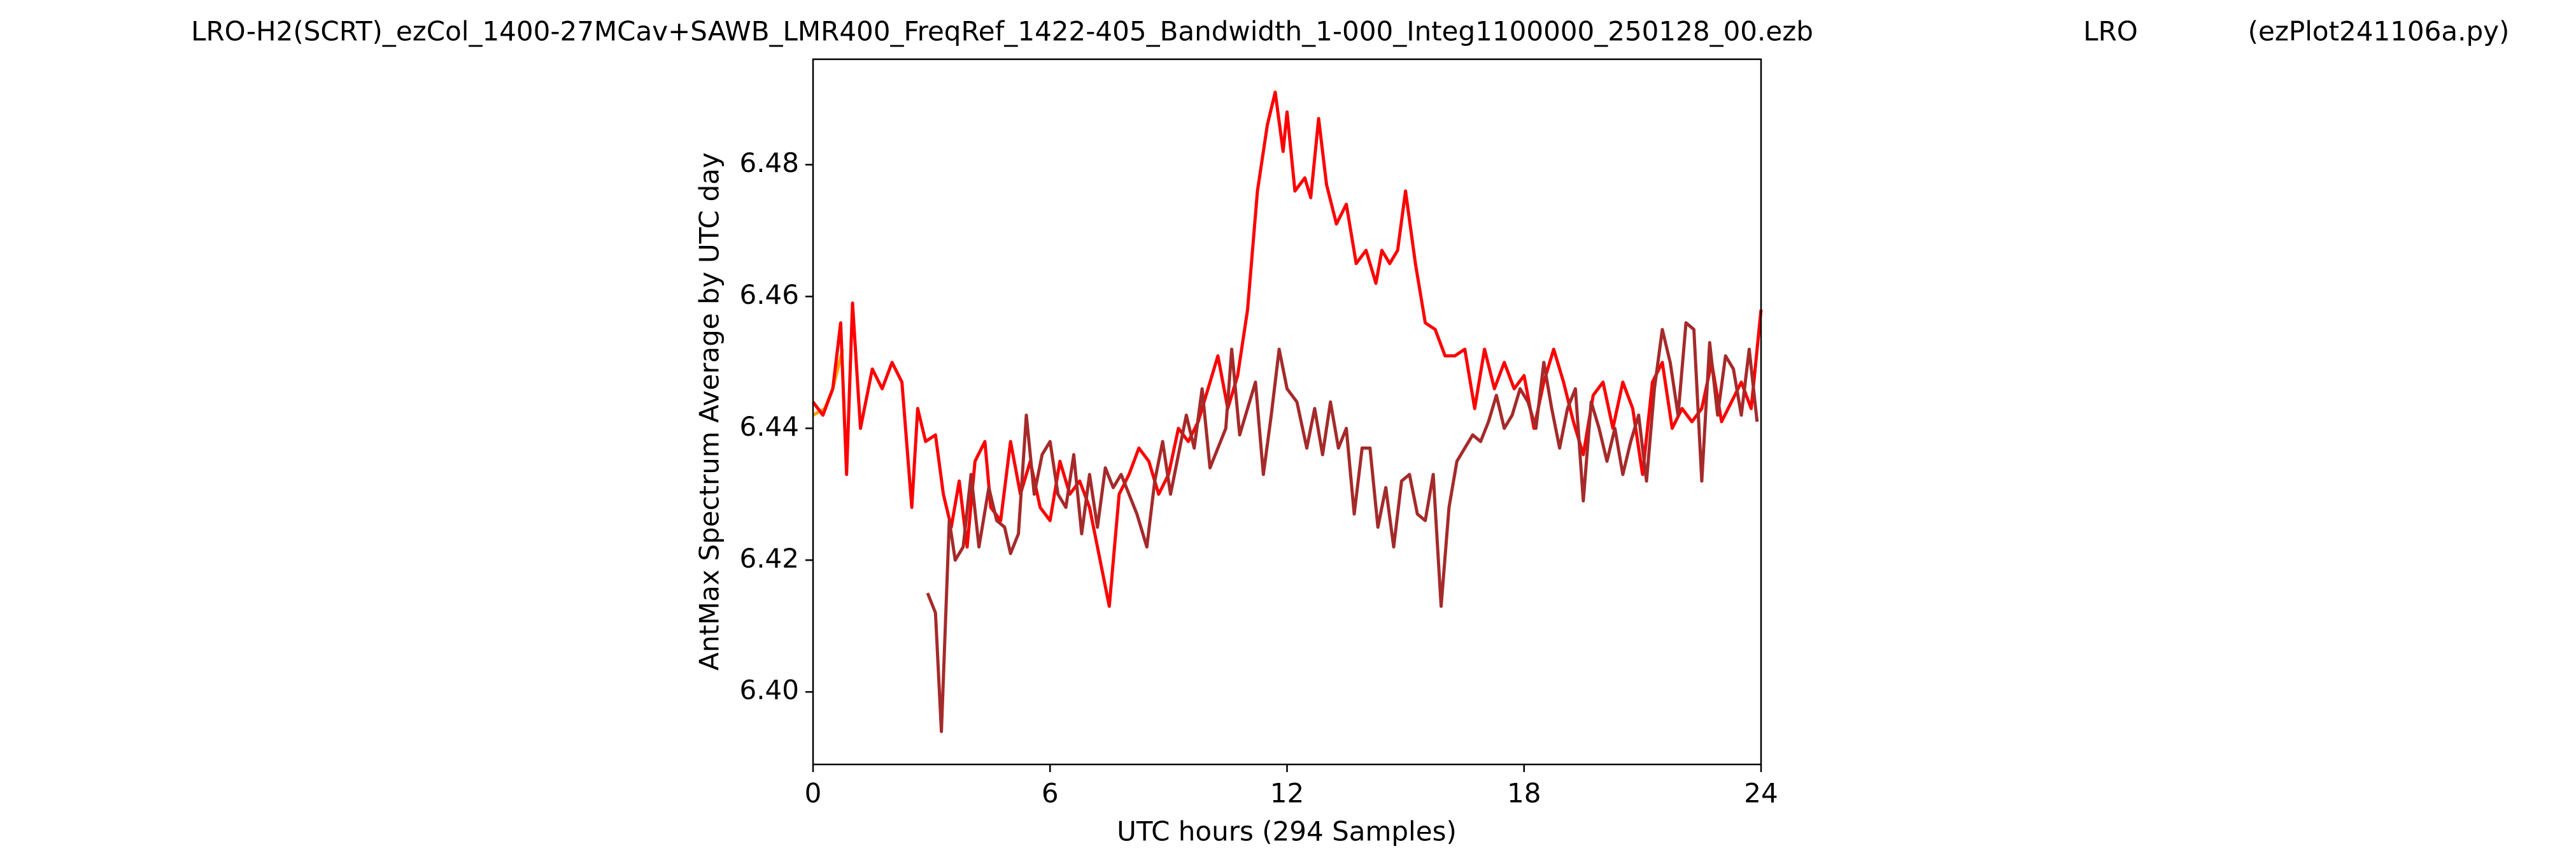 Image resolution: width=2576 pixels, height=867 pixels. What do you see at coordinates (769, 162) in the screenshot?
I see `y-tick-label: 6.48` at bounding box center [769, 162].